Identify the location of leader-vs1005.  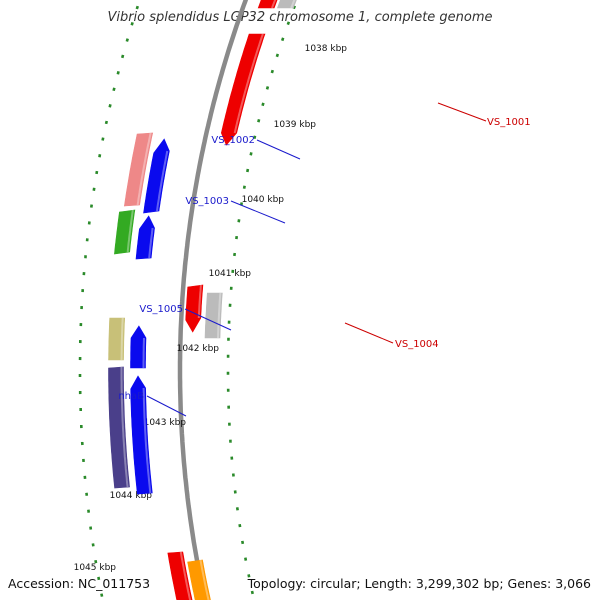
(208, 319).